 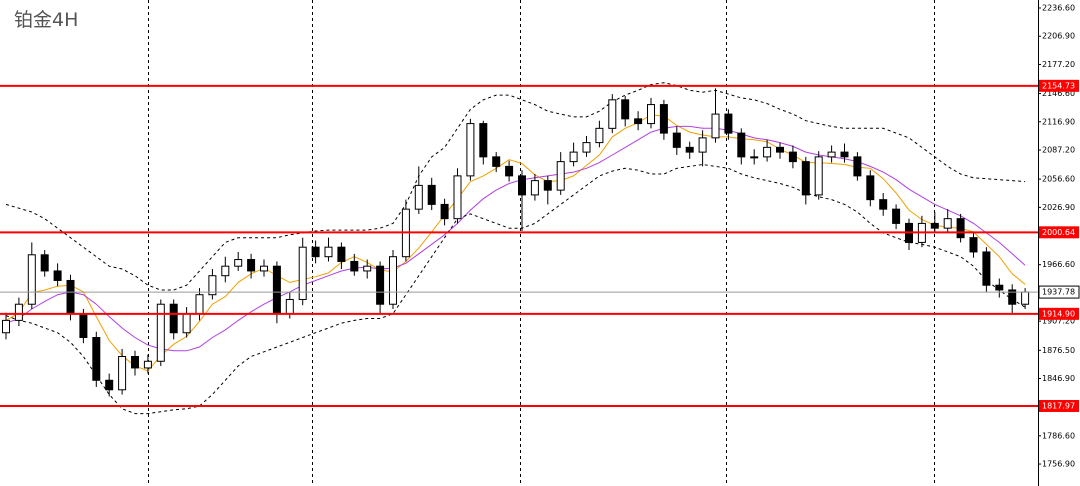 I want to click on y-tick-label: 1756.90, so click(x=1058, y=464).